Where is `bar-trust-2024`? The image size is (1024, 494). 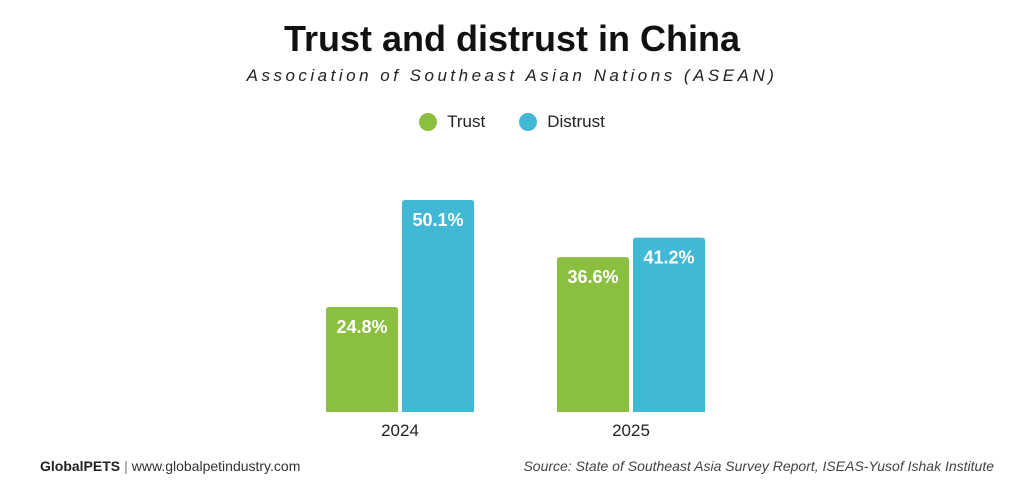 bar-trust-2024 is located at coordinates (362, 359).